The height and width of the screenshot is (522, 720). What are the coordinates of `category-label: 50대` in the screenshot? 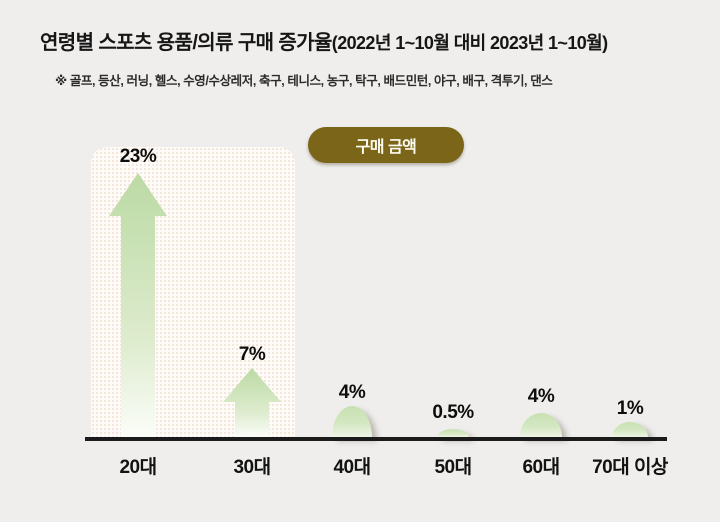 It's located at (453, 467).